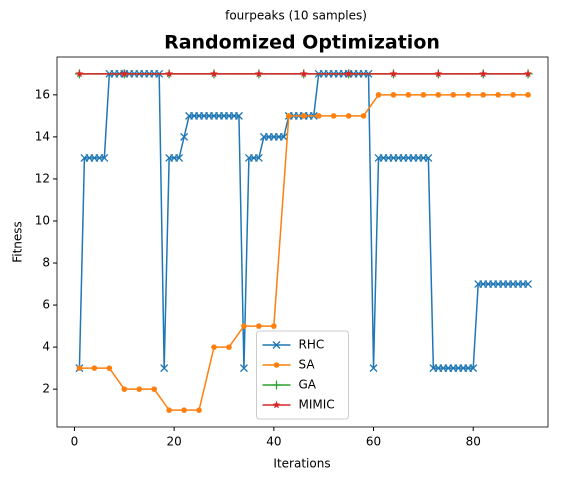 This screenshot has height=480, width=566. Describe the element at coordinates (46, 263) in the screenshot. I see `y-tick-label: 8` at that location.